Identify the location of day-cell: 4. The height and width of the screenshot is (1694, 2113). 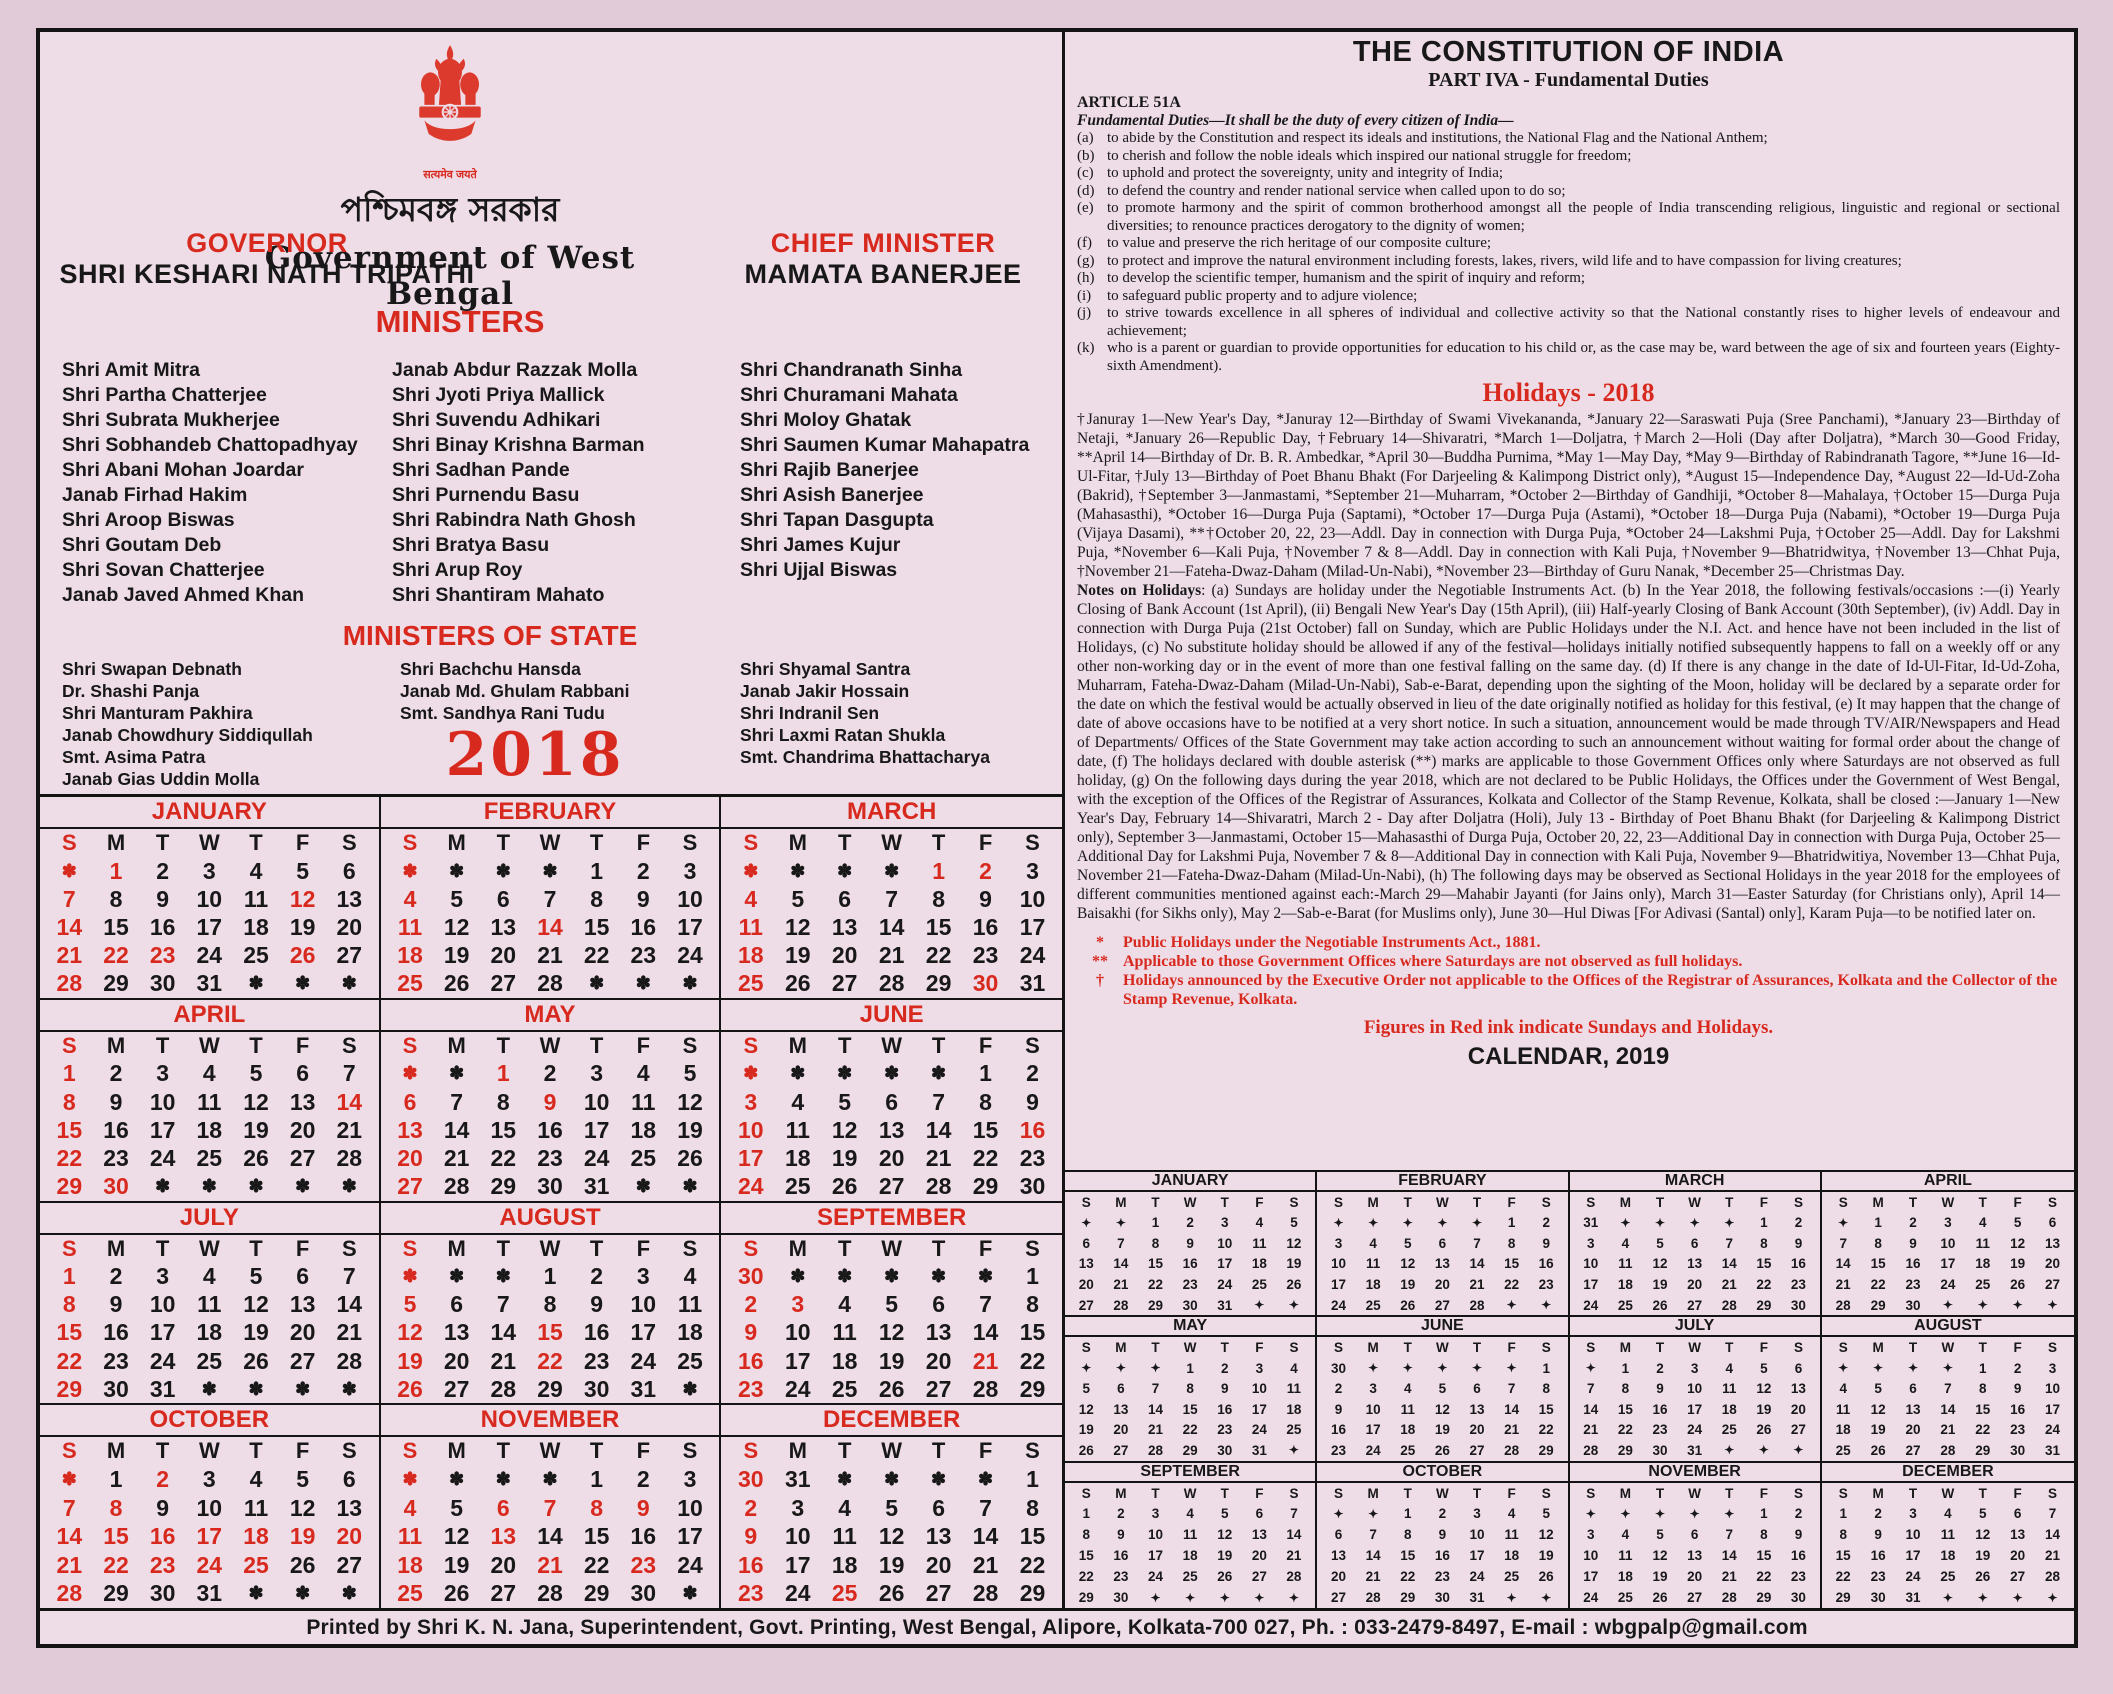
(209, 1073).